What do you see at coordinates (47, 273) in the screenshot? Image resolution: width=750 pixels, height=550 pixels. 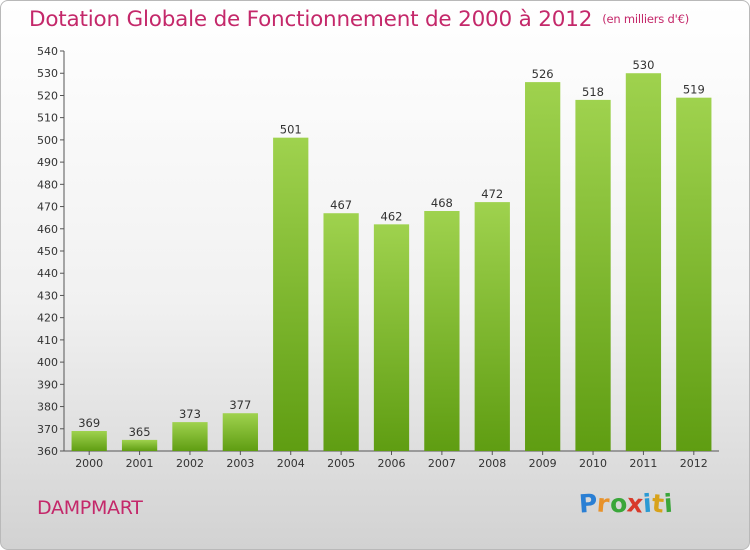 I see `y-tick-label: 440` at bounding box center [47, 273].